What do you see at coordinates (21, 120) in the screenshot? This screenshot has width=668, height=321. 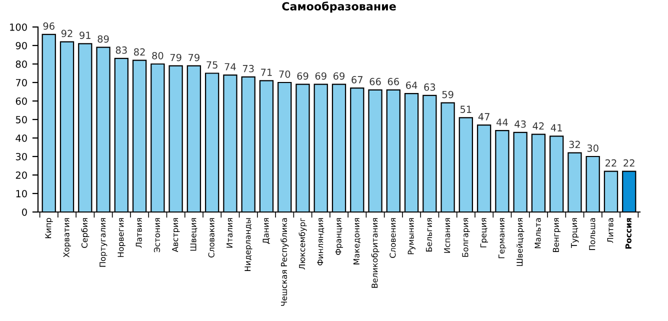 I see `y-tick-label: 50` at bounding box center [21, 120].